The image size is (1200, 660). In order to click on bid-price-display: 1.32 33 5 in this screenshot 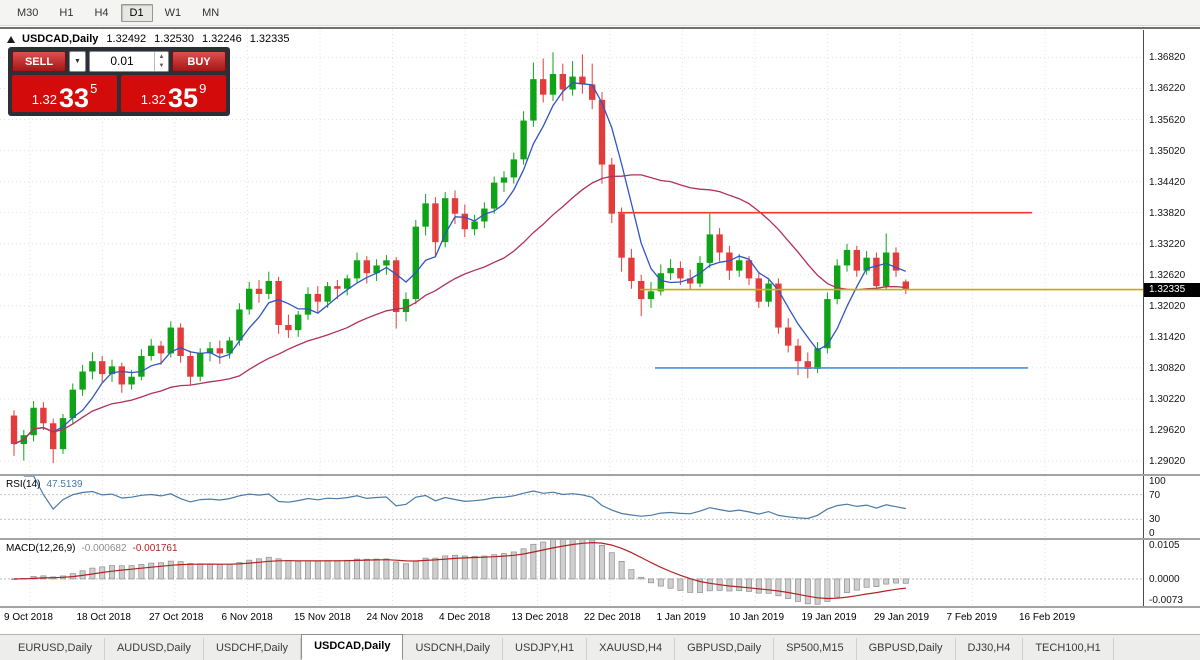, I will do `click(64, 93)`.